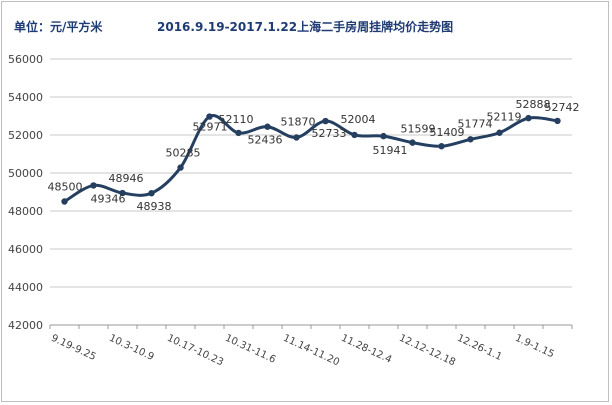 The height and width of the screenshot is (405, 612). What do you see at coordinates (305, 27) in the screenshot?
I see `chart-title: 2016.9.19-2017.1.22上海二手房周挂牌均价走势图` at bounding box center [305, 27].